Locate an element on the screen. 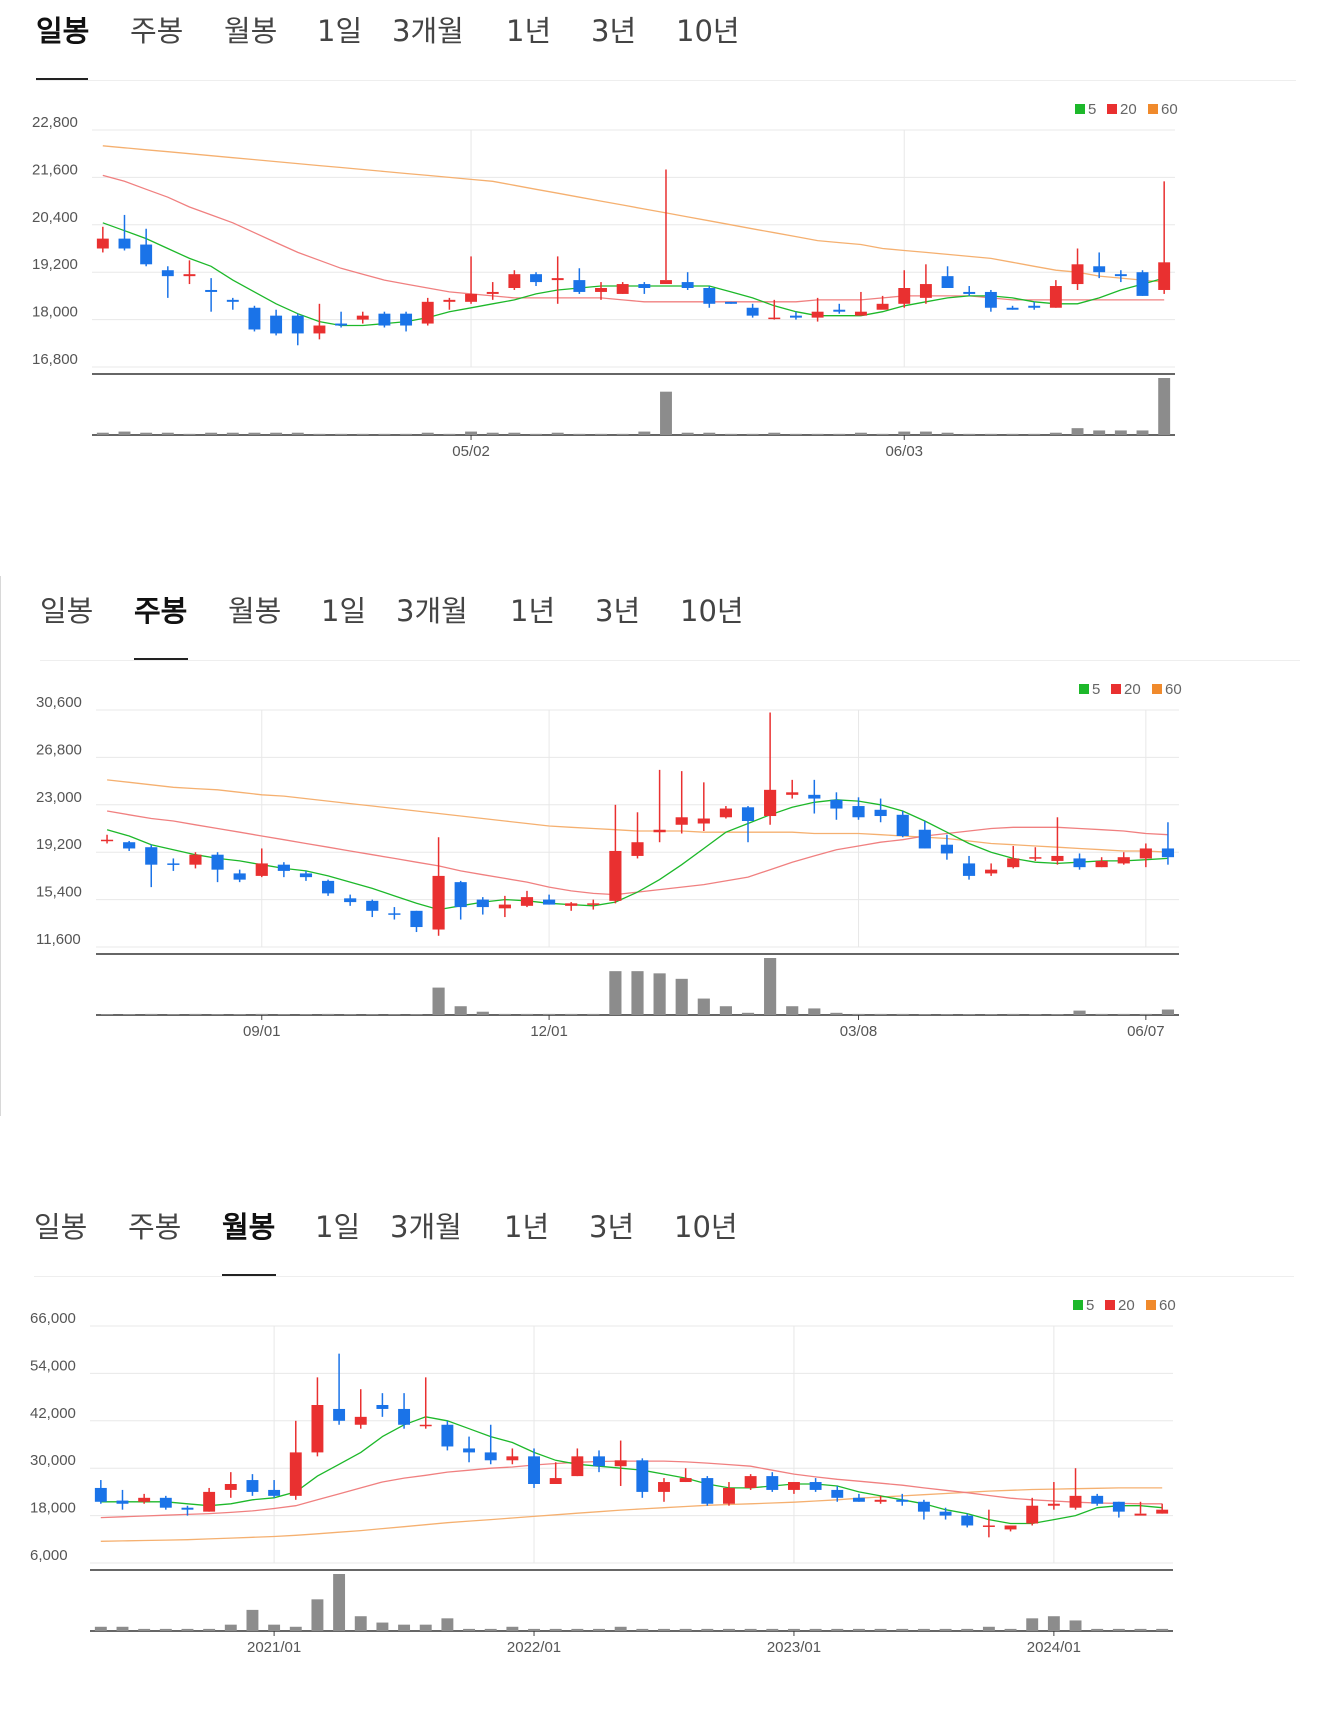 Image resolution: width=1336 pixels, height=1736 pixels. y-tick-label: 15,400 is located at coordinates (59, 892).